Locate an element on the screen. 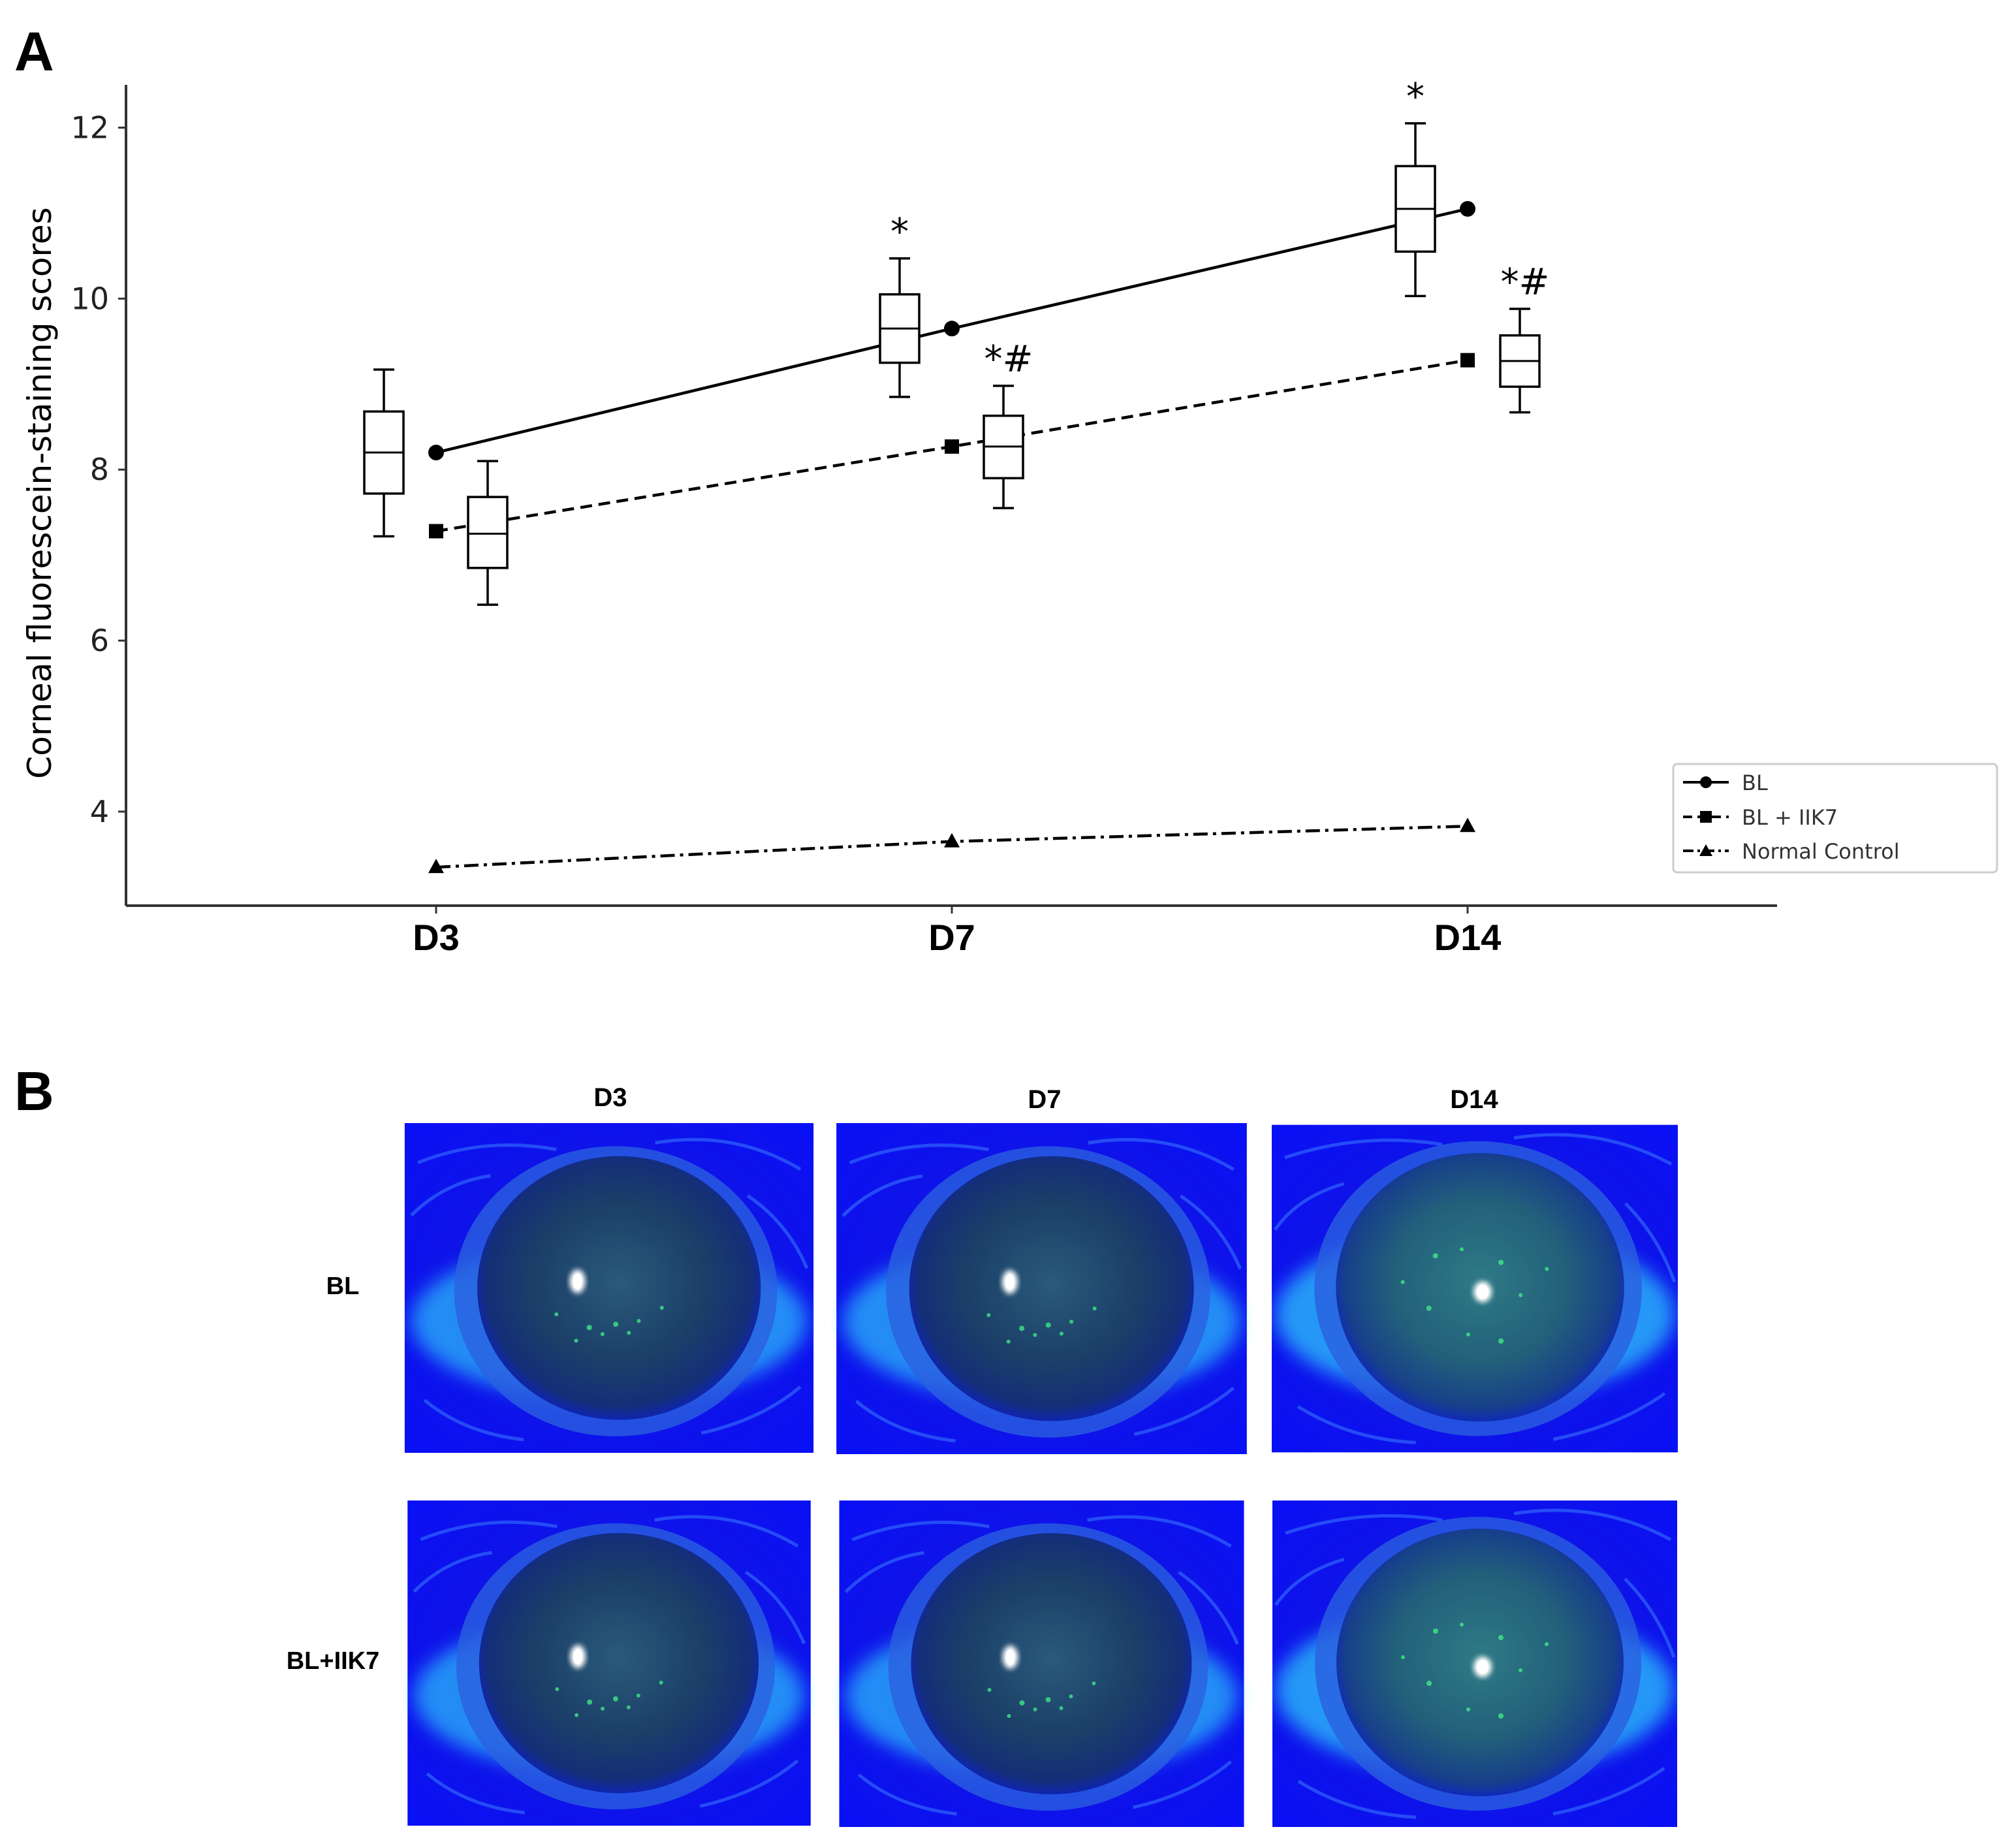 The height and width of the screenshot is (1842, 2016). legend-entry-bl-iik7: BL + IIK7 is located at coordinates (1761, 817).